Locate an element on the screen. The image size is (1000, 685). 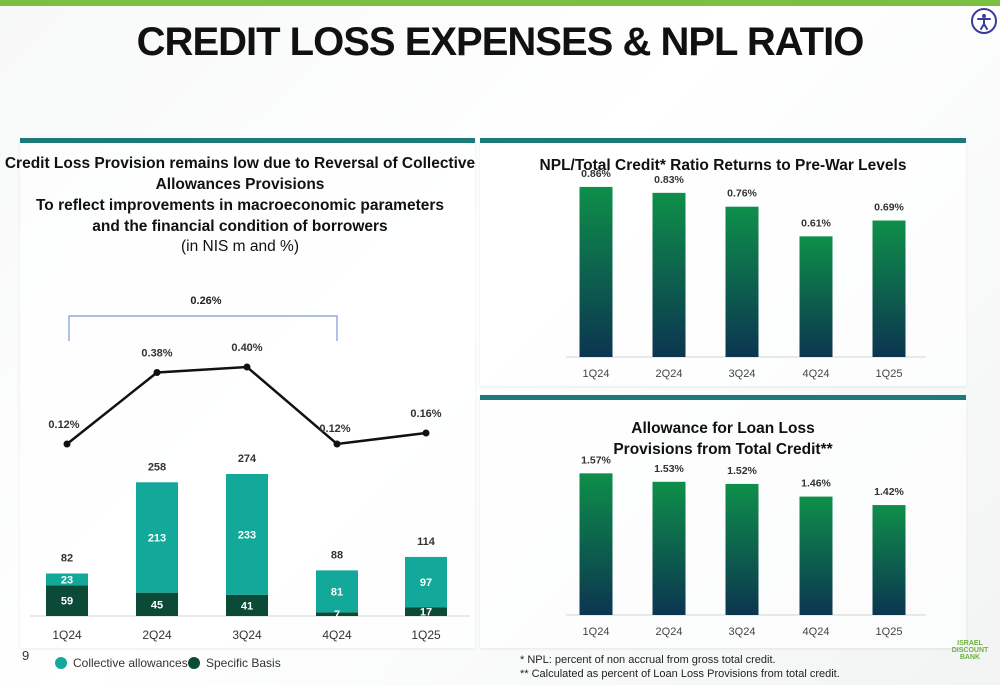
legend-specific-label: Specific Basis is located at coordinates (243, 663).